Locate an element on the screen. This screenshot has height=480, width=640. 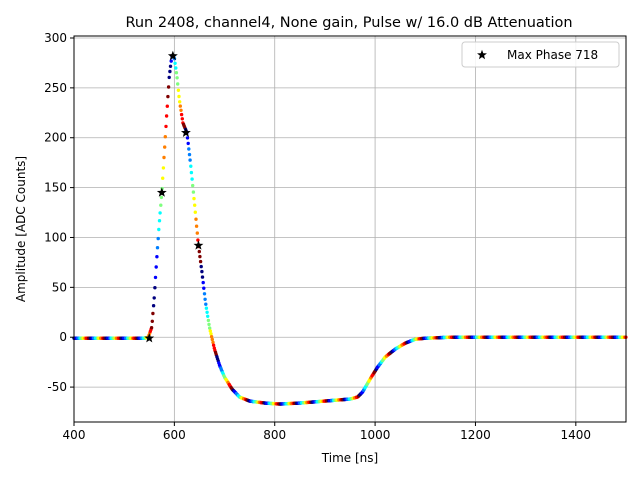
y-tick-label: 150 is located at coordinates (55, 188).